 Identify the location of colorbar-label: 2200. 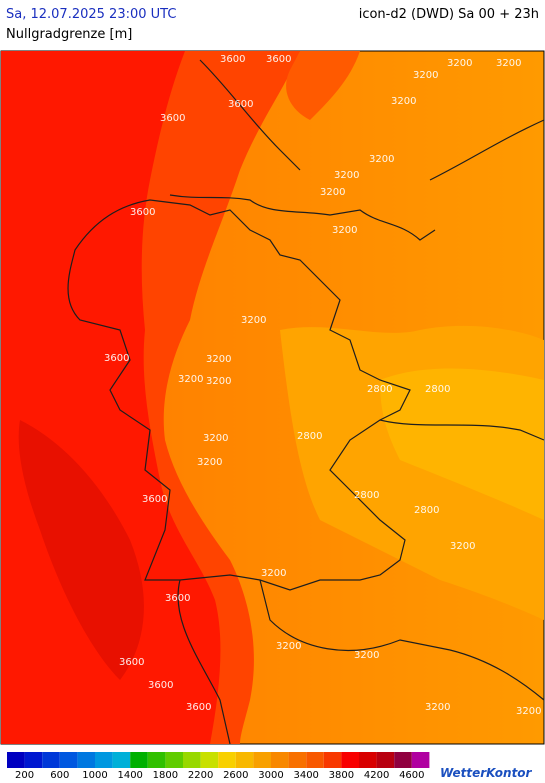
(200, 775).